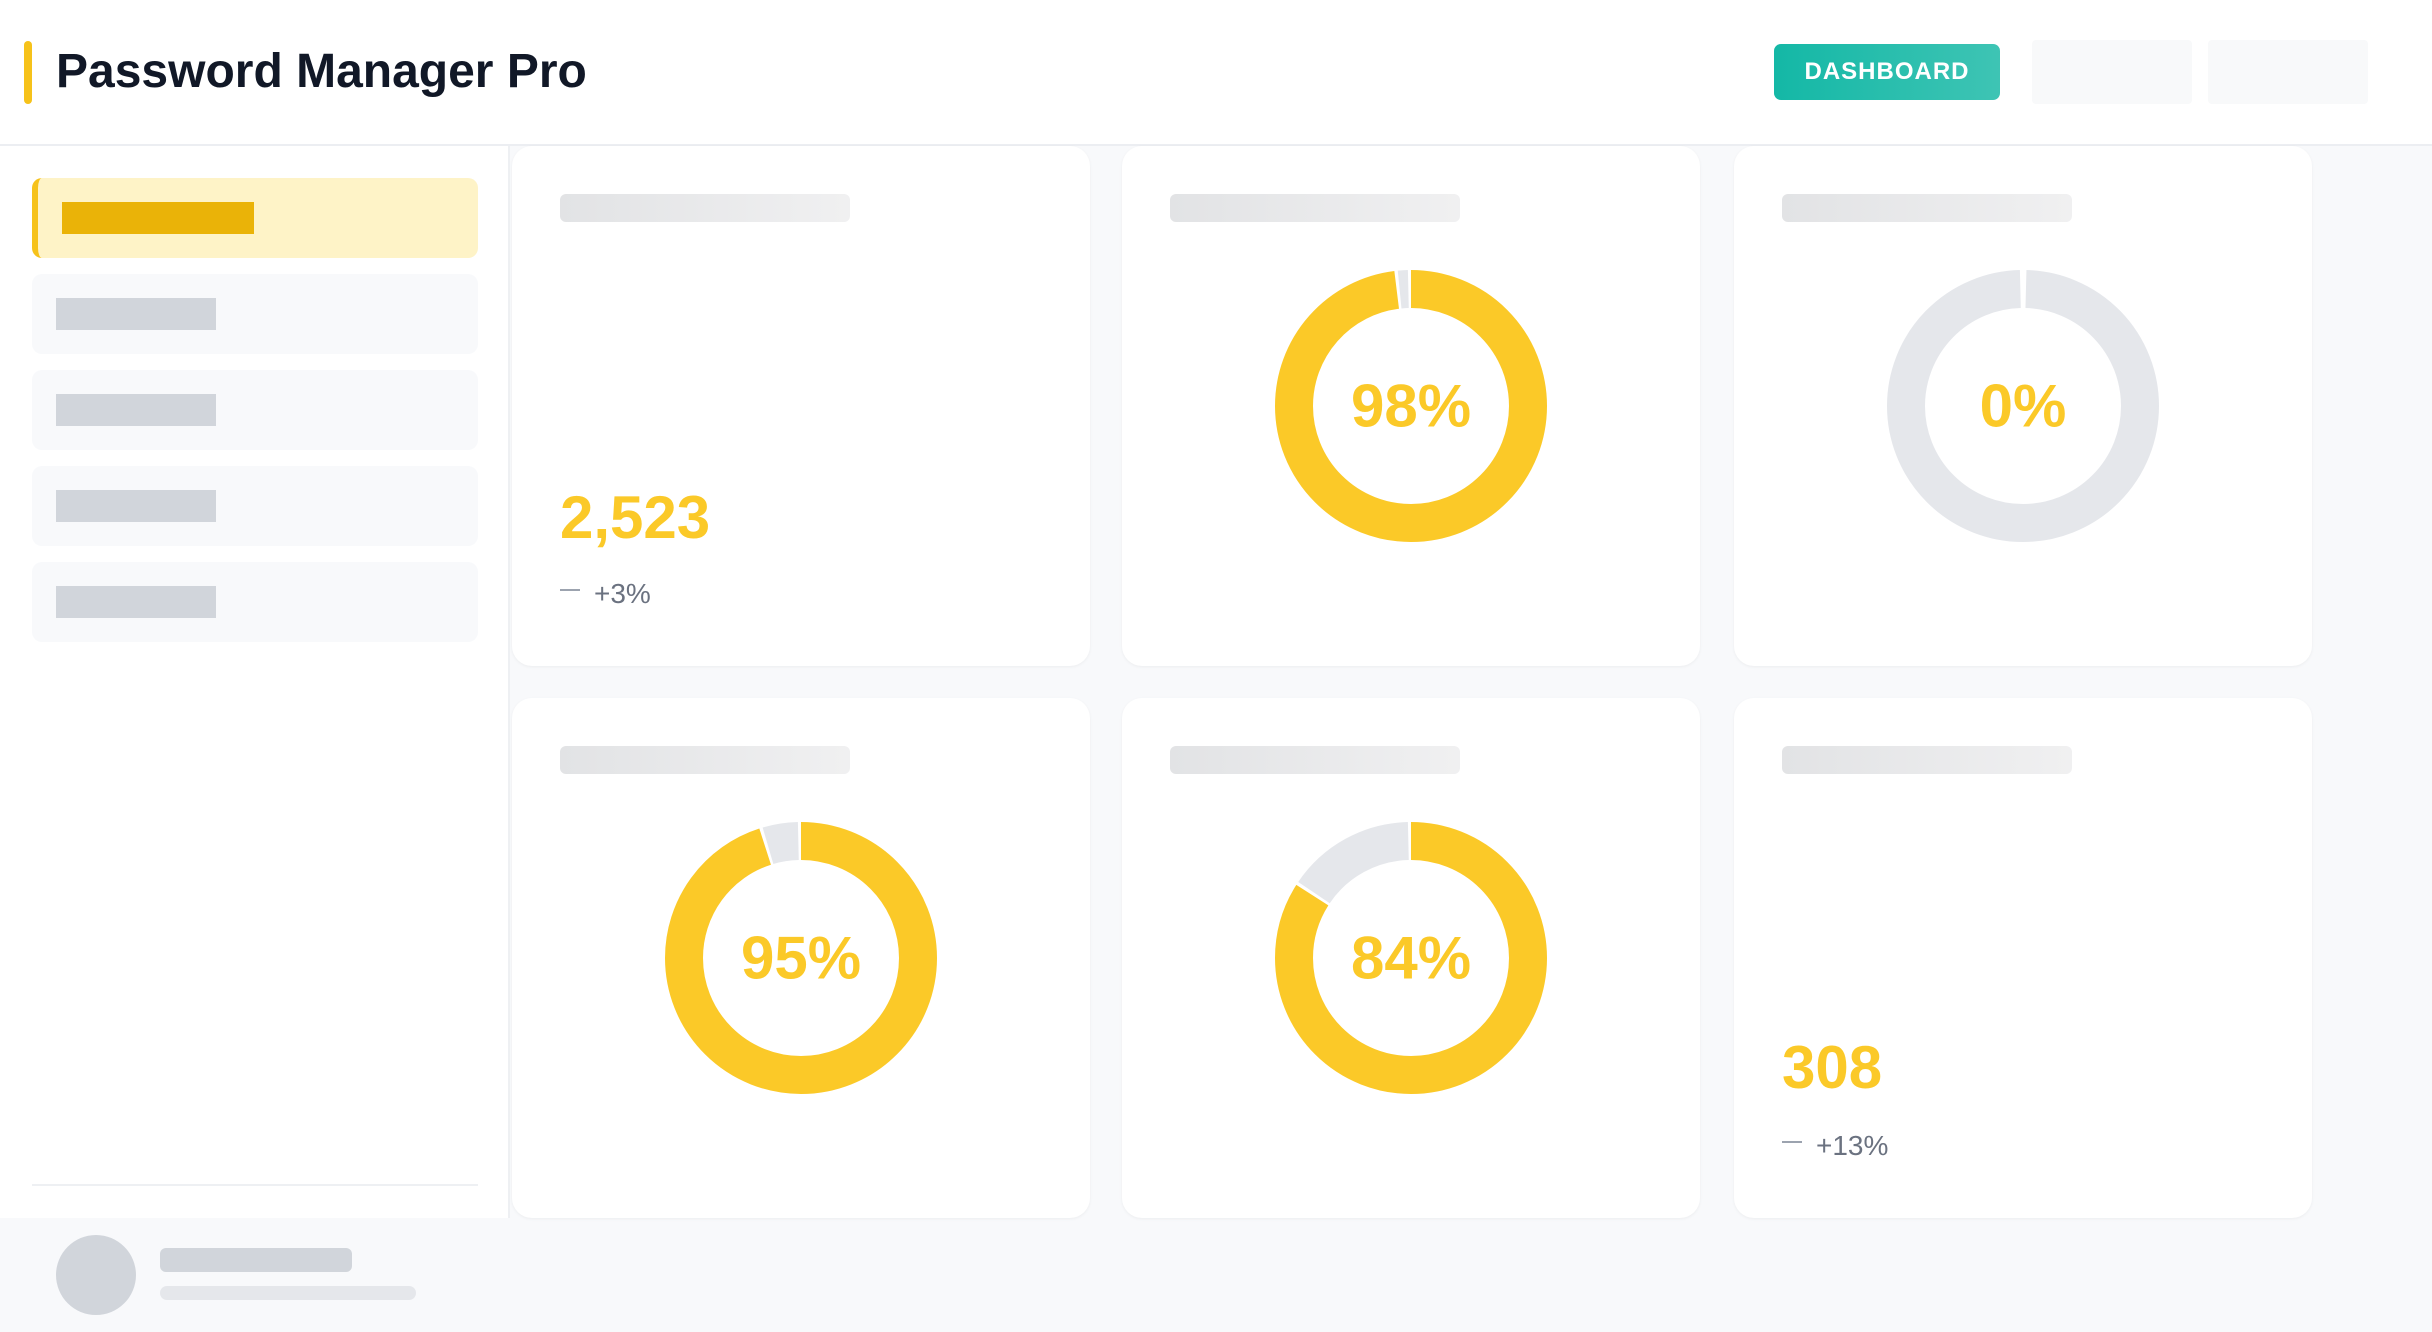 The width and height of the screenshot is (2432, 1332). I want to click on stat-value: 308, so click(1832, 1067).